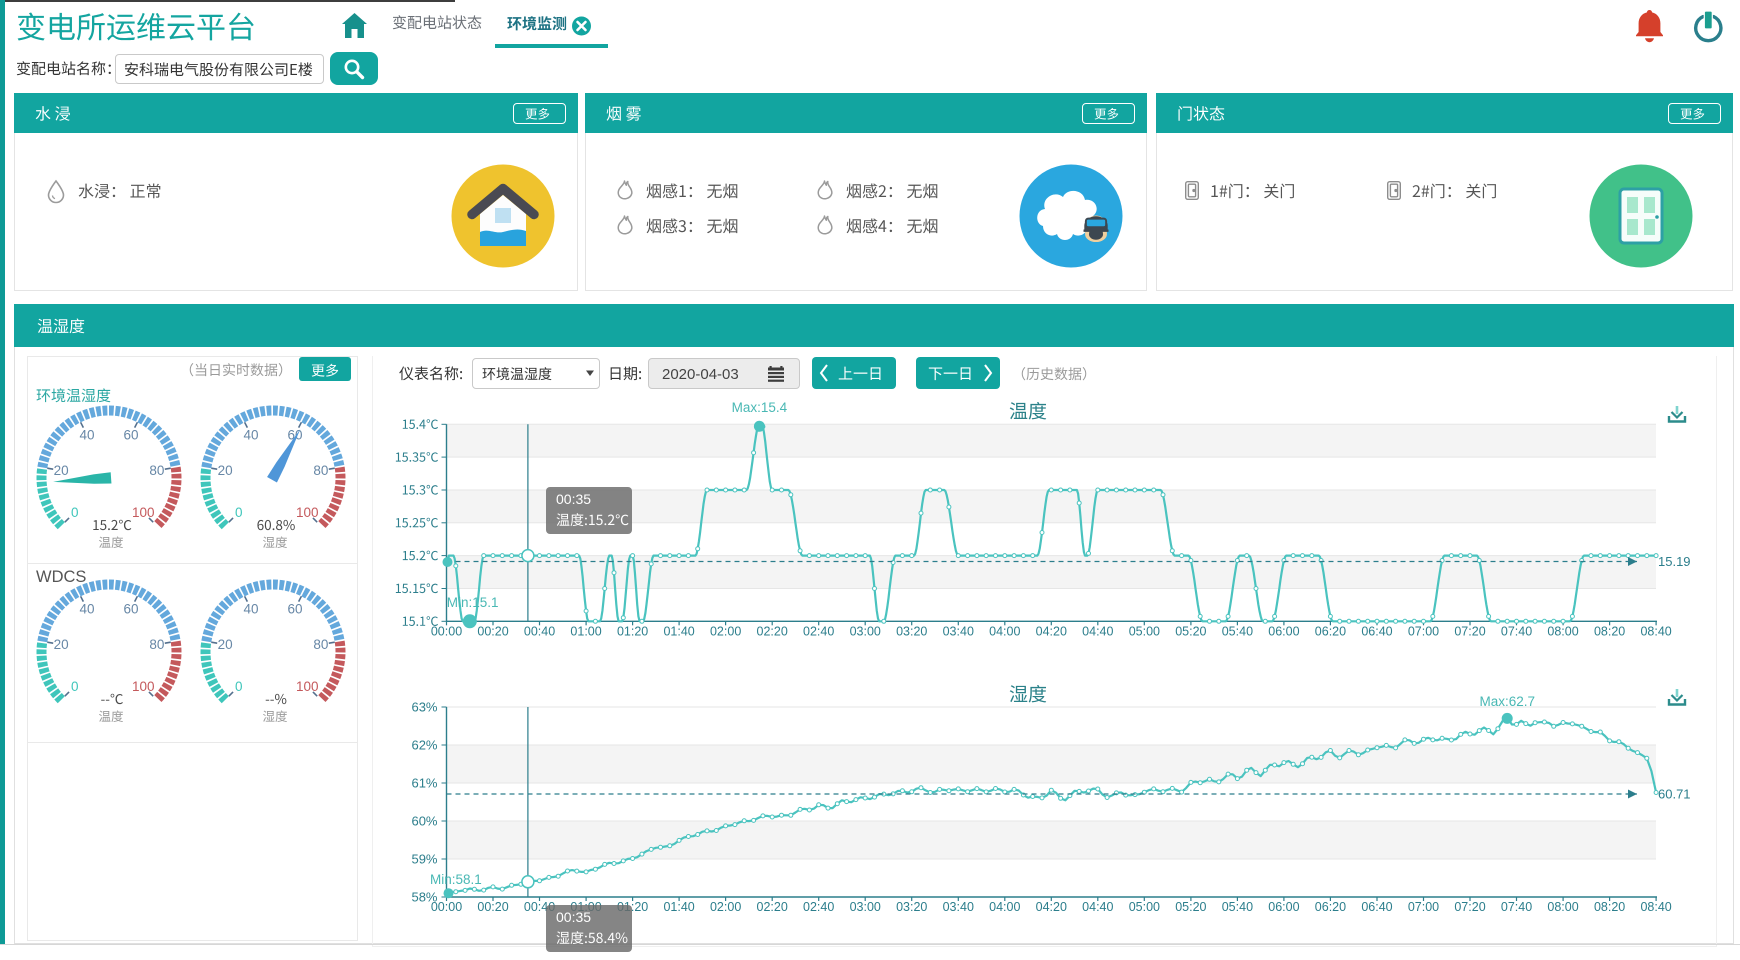  I want to click on svg-text: 15.19, so click(1674, 561).